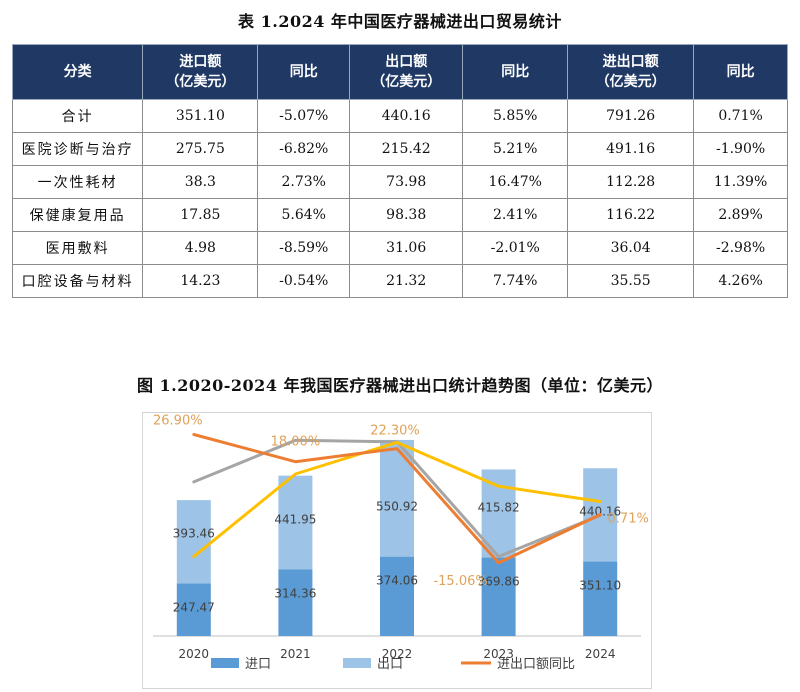 The width and height of the screenshot is (800, 692). I want to click on yoy-line-total, so click(397, 499).